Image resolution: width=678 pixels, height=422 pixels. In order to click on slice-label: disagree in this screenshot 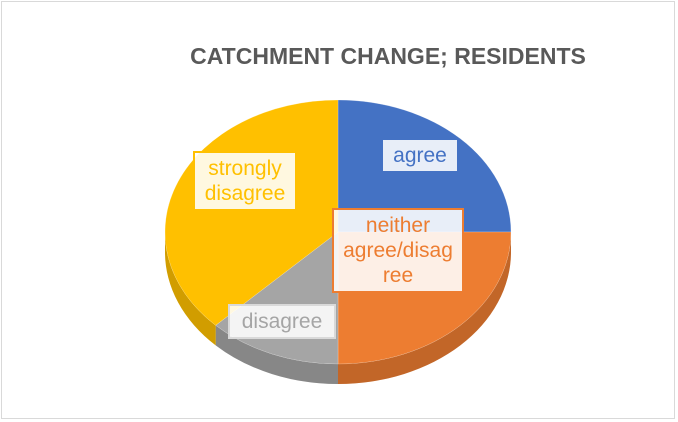, I will do `click(282, 321)`.